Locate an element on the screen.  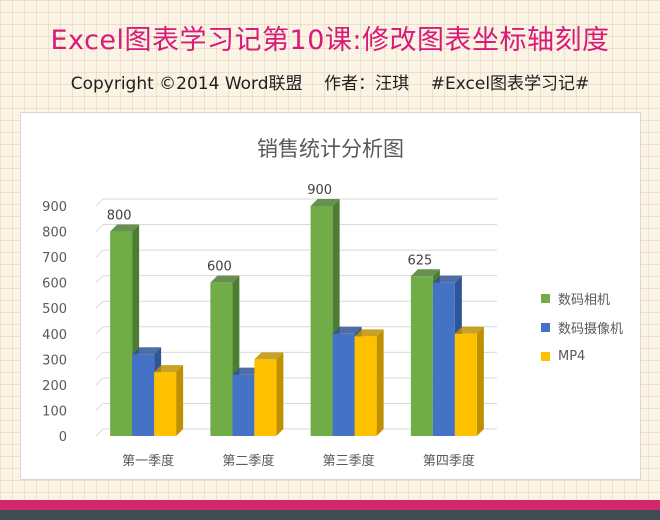
data-label: 600 is located at coordinates (219, 267).